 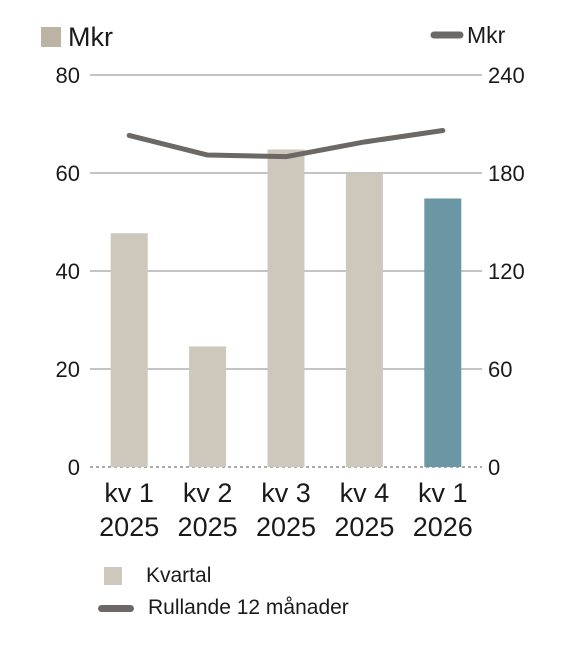 What do you see at coordinates (286, 144) in the screenshot?
I see `rolling-line` at bounding box center [286, 144].